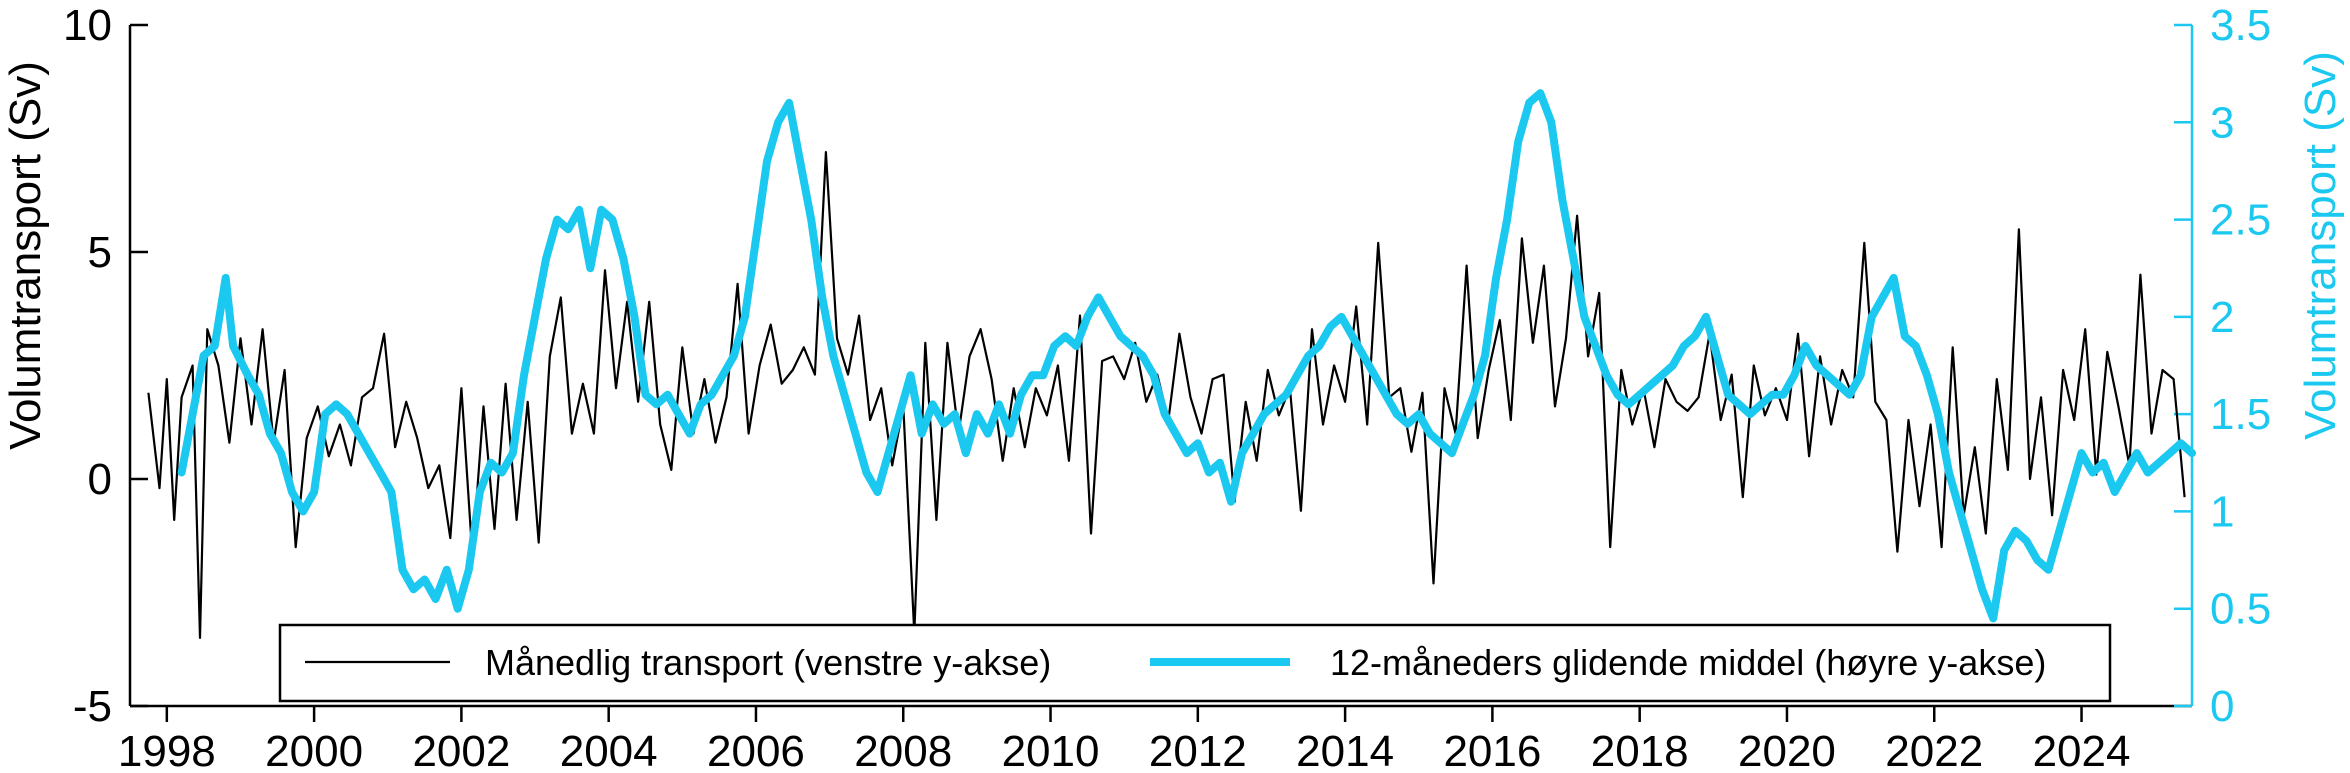 This screenshot has height=773, width=2350. Describe the element at coordinates (2222, 706) in the screenshot. I see `y-right-tick-label: 0` at that location.